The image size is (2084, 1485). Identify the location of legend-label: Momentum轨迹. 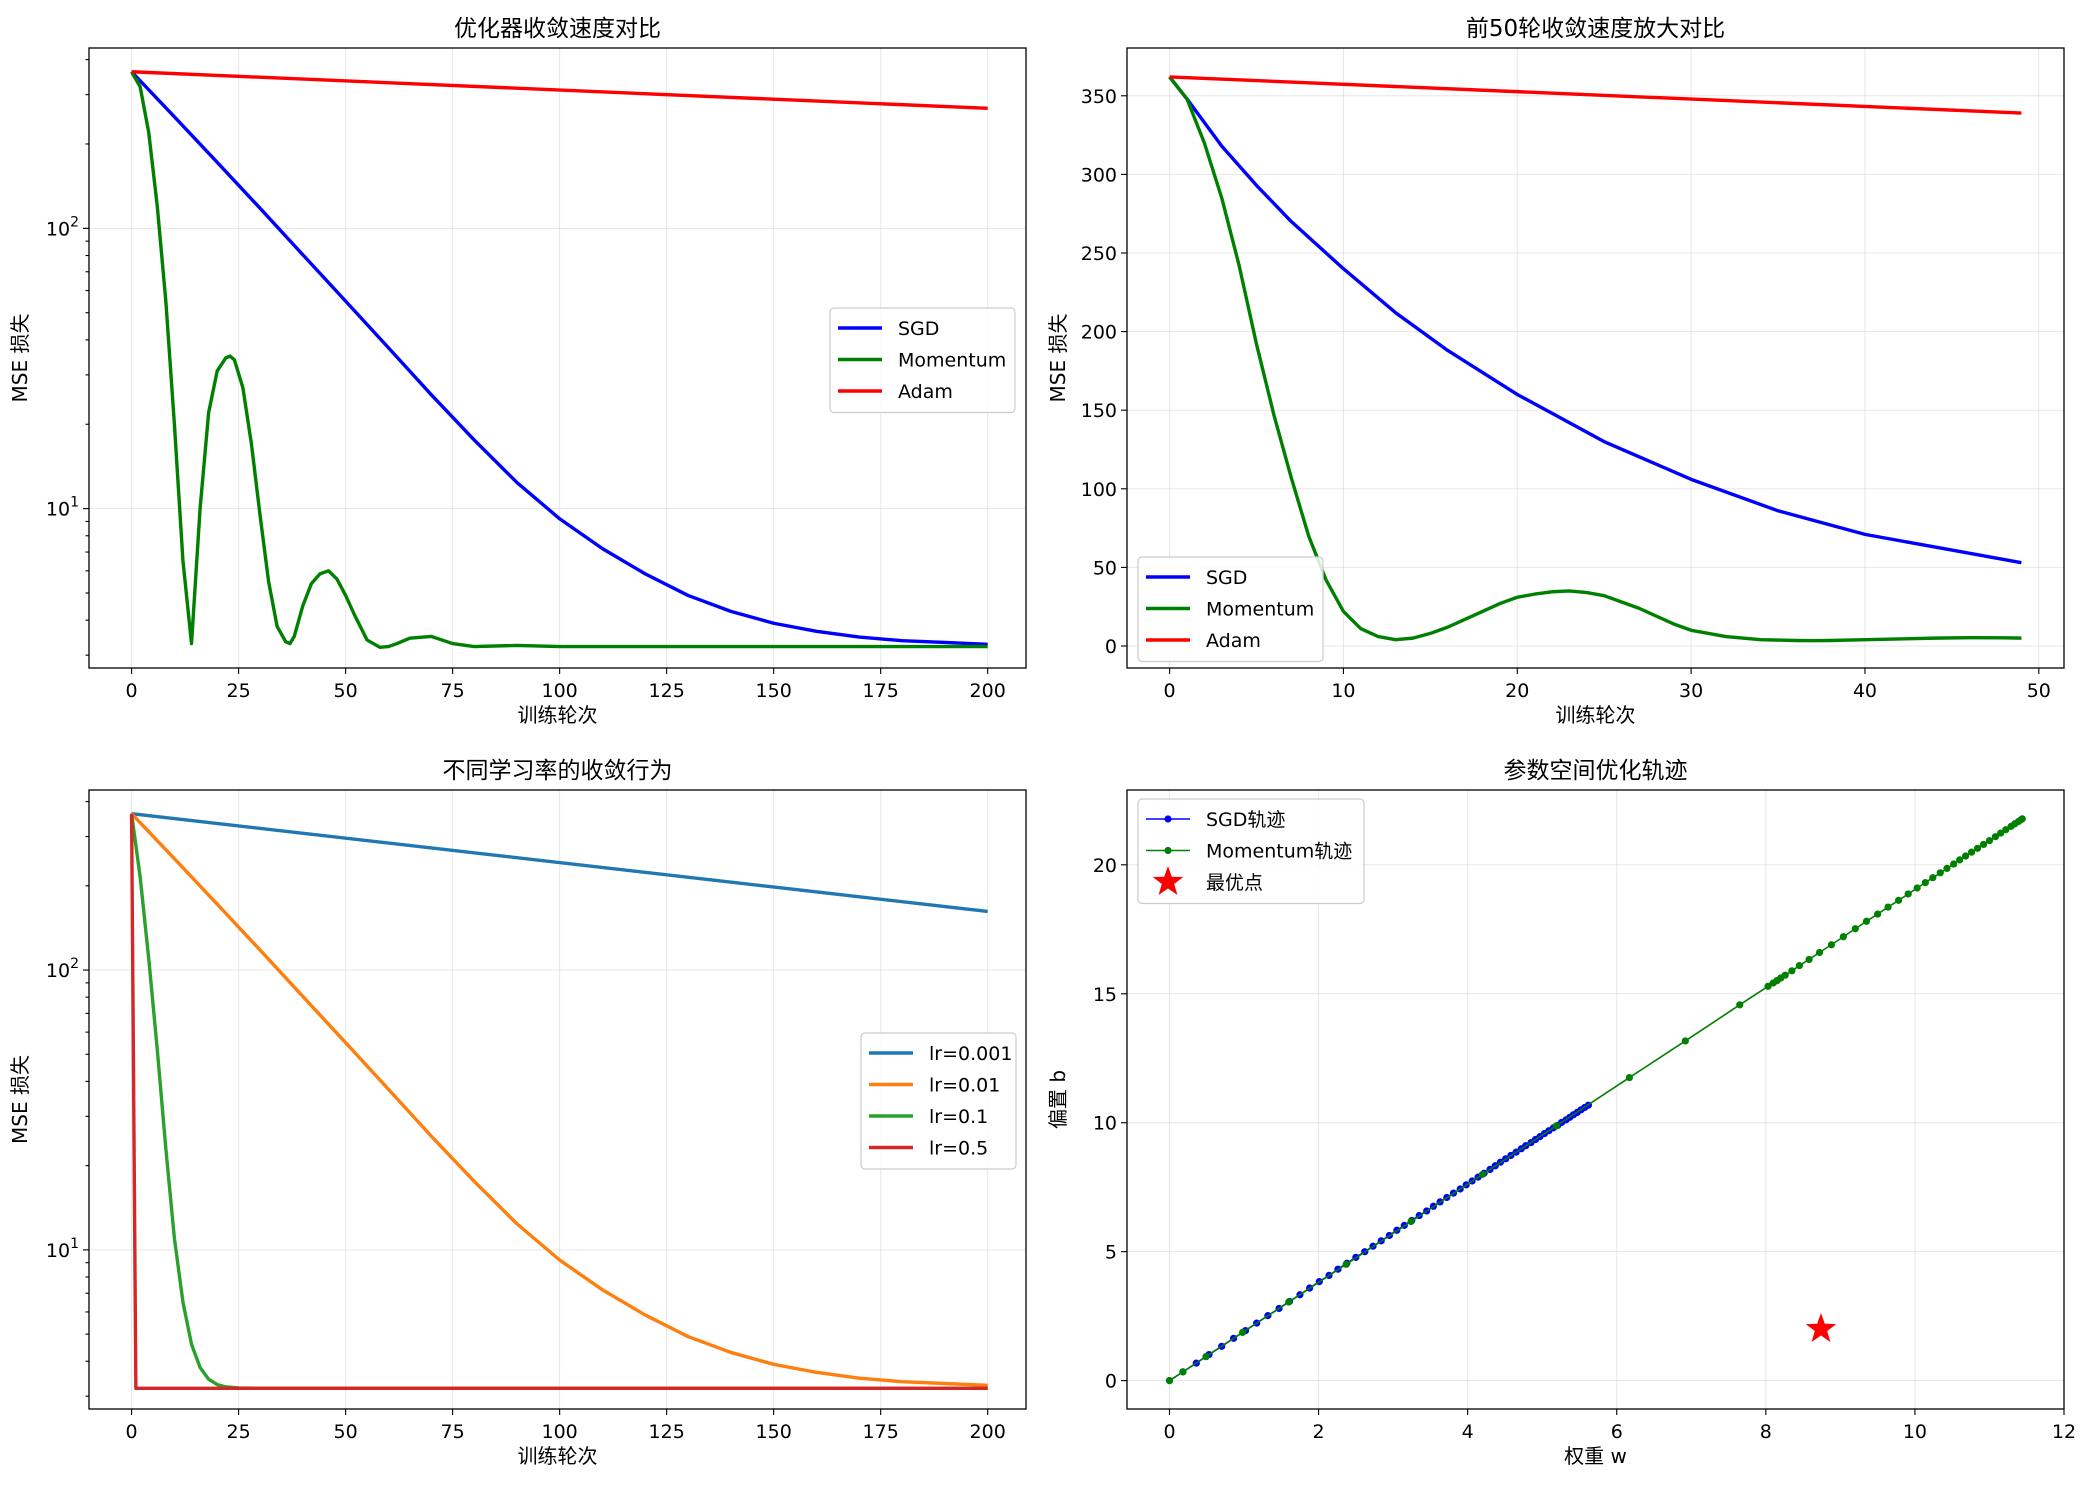
(1279, 852).